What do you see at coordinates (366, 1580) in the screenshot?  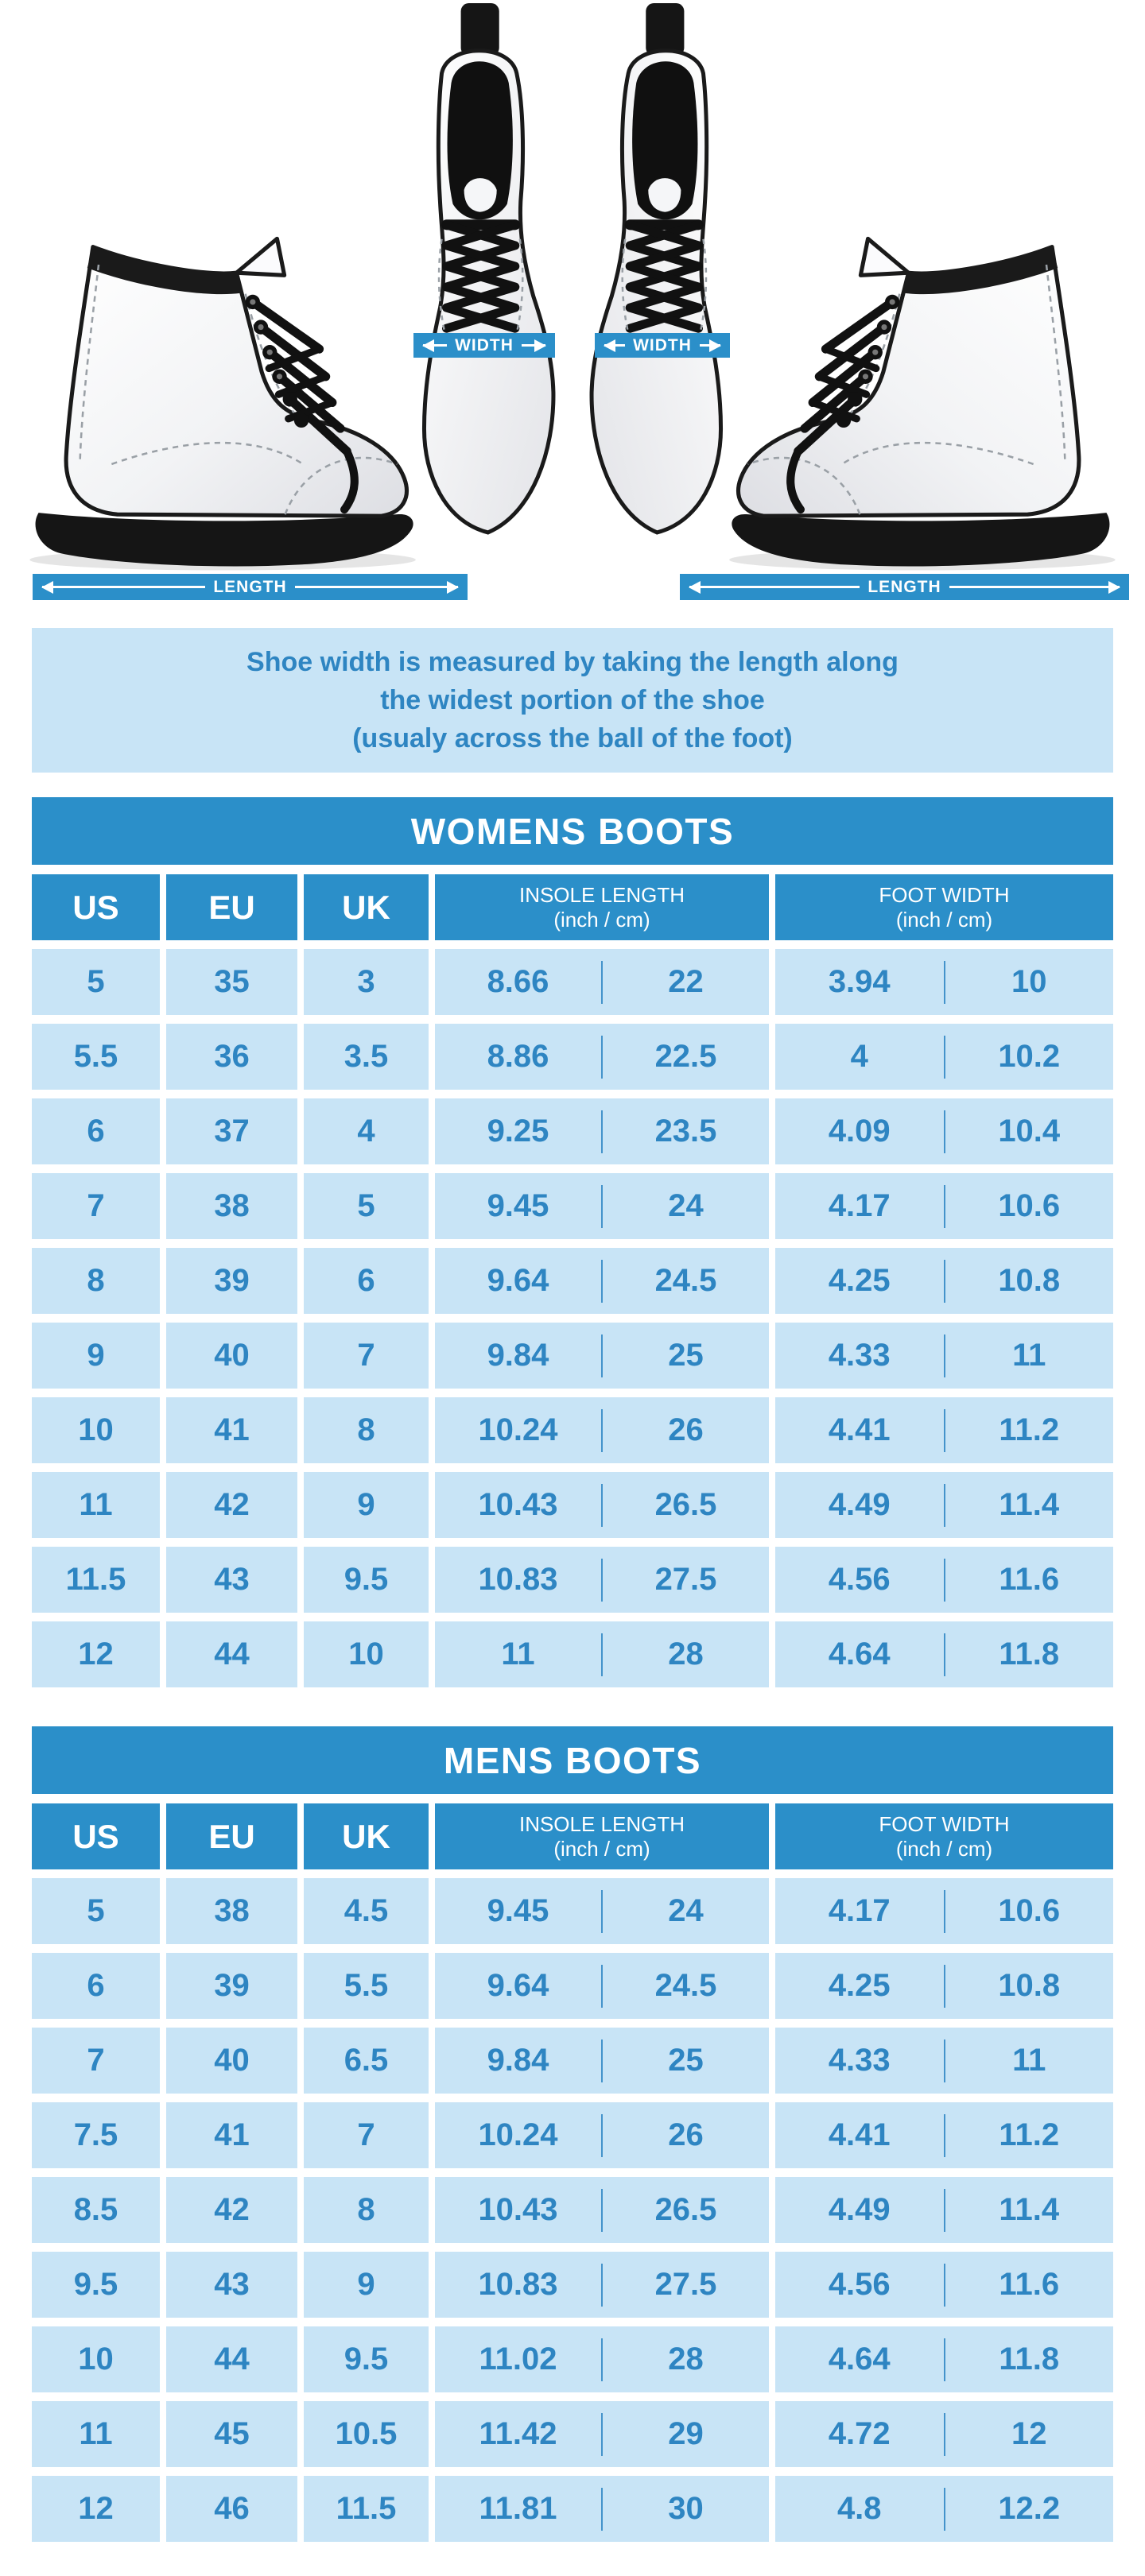 I see `uk-size-cell: 9.5` at bounding box center [366, 1580].